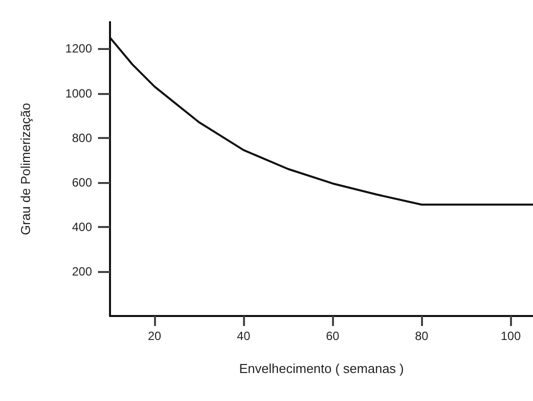 The width and height of the screenshot is (533, 401). Describe the element at coordinates (82, 182) in the screenshot. I see `y-tick-label: 600` at that location.